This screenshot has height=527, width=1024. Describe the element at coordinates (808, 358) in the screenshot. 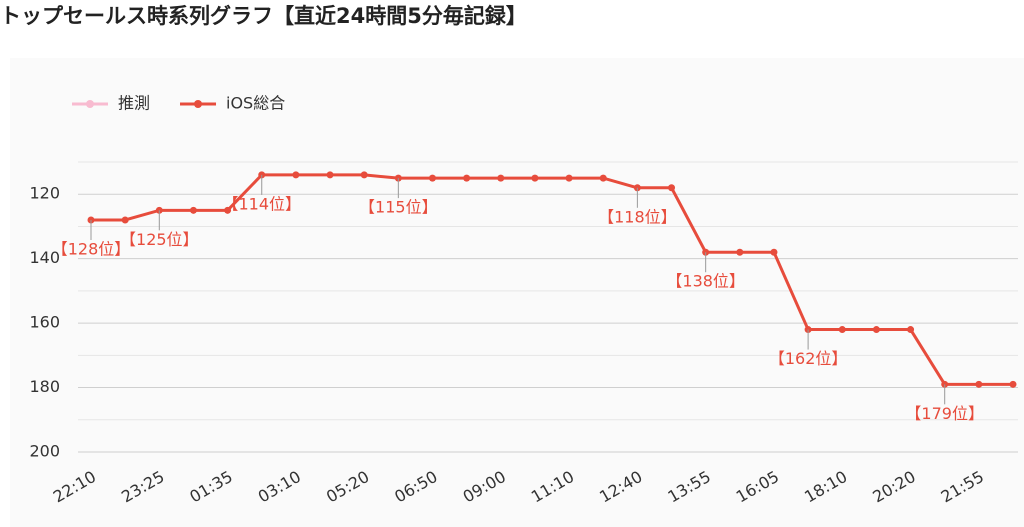

I see `data-label: 【162位】` at that location.